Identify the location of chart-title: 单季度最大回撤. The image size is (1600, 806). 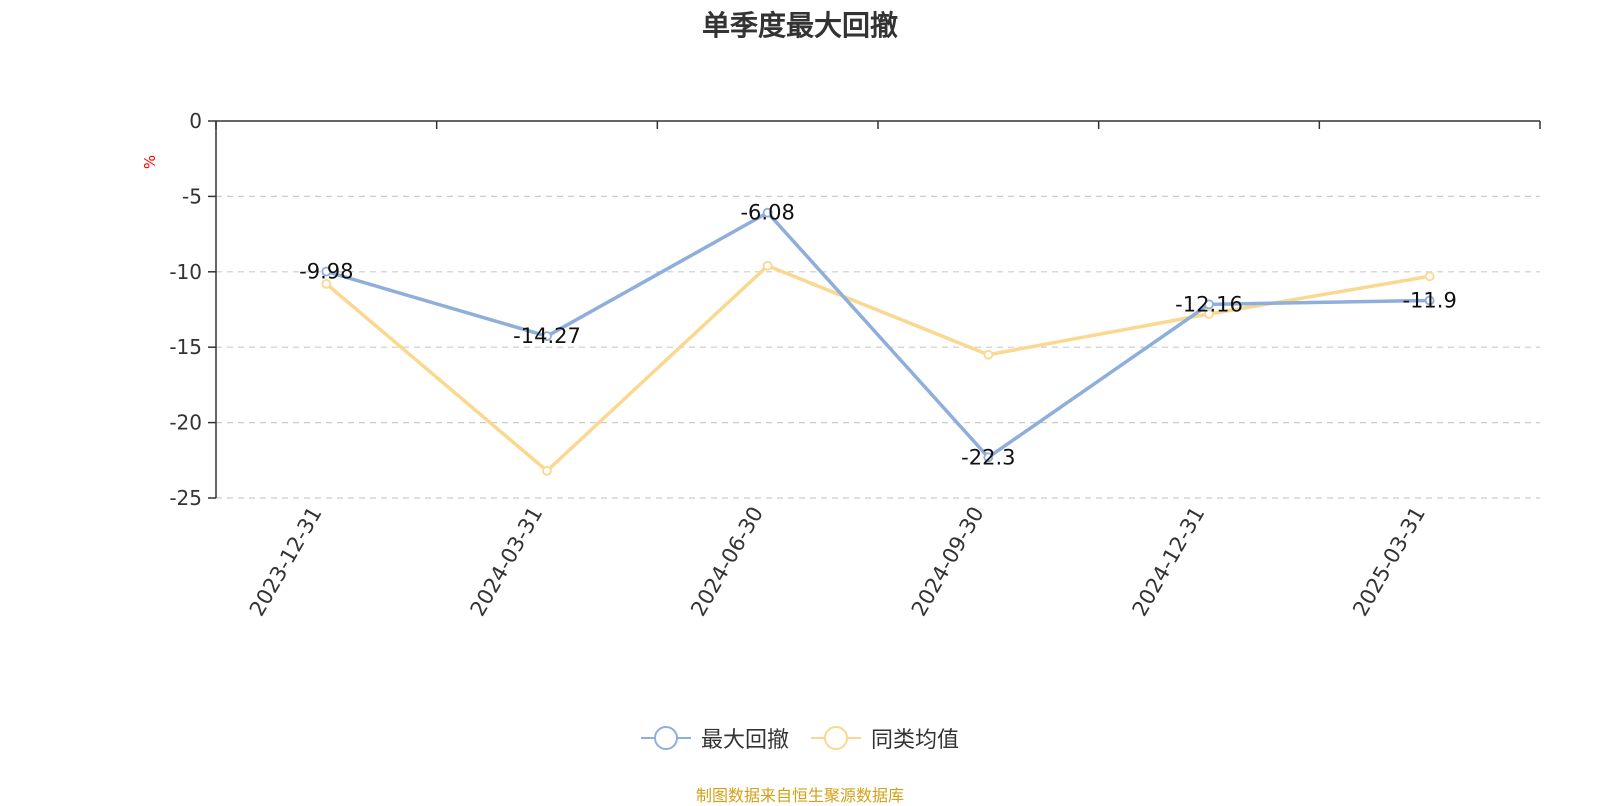
(799, 25).